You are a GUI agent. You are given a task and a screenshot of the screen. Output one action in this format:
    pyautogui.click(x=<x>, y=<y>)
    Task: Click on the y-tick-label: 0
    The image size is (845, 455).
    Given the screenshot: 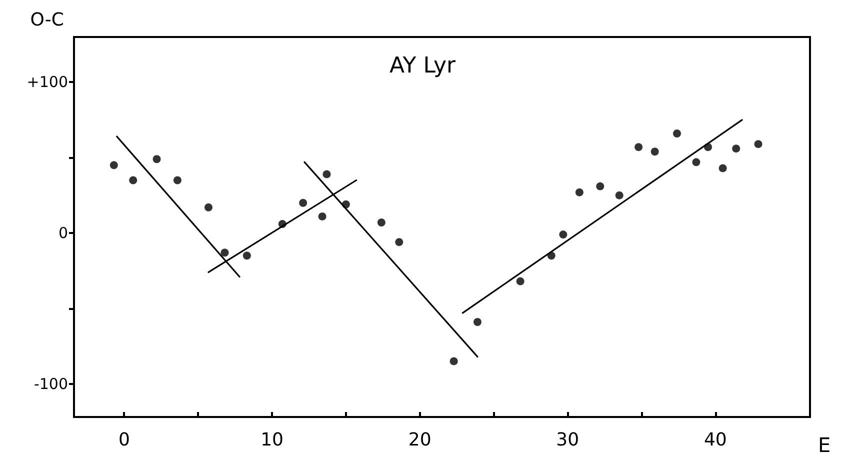 What is the action you would take?
    pyautogui.click(x=63, y=233)
    